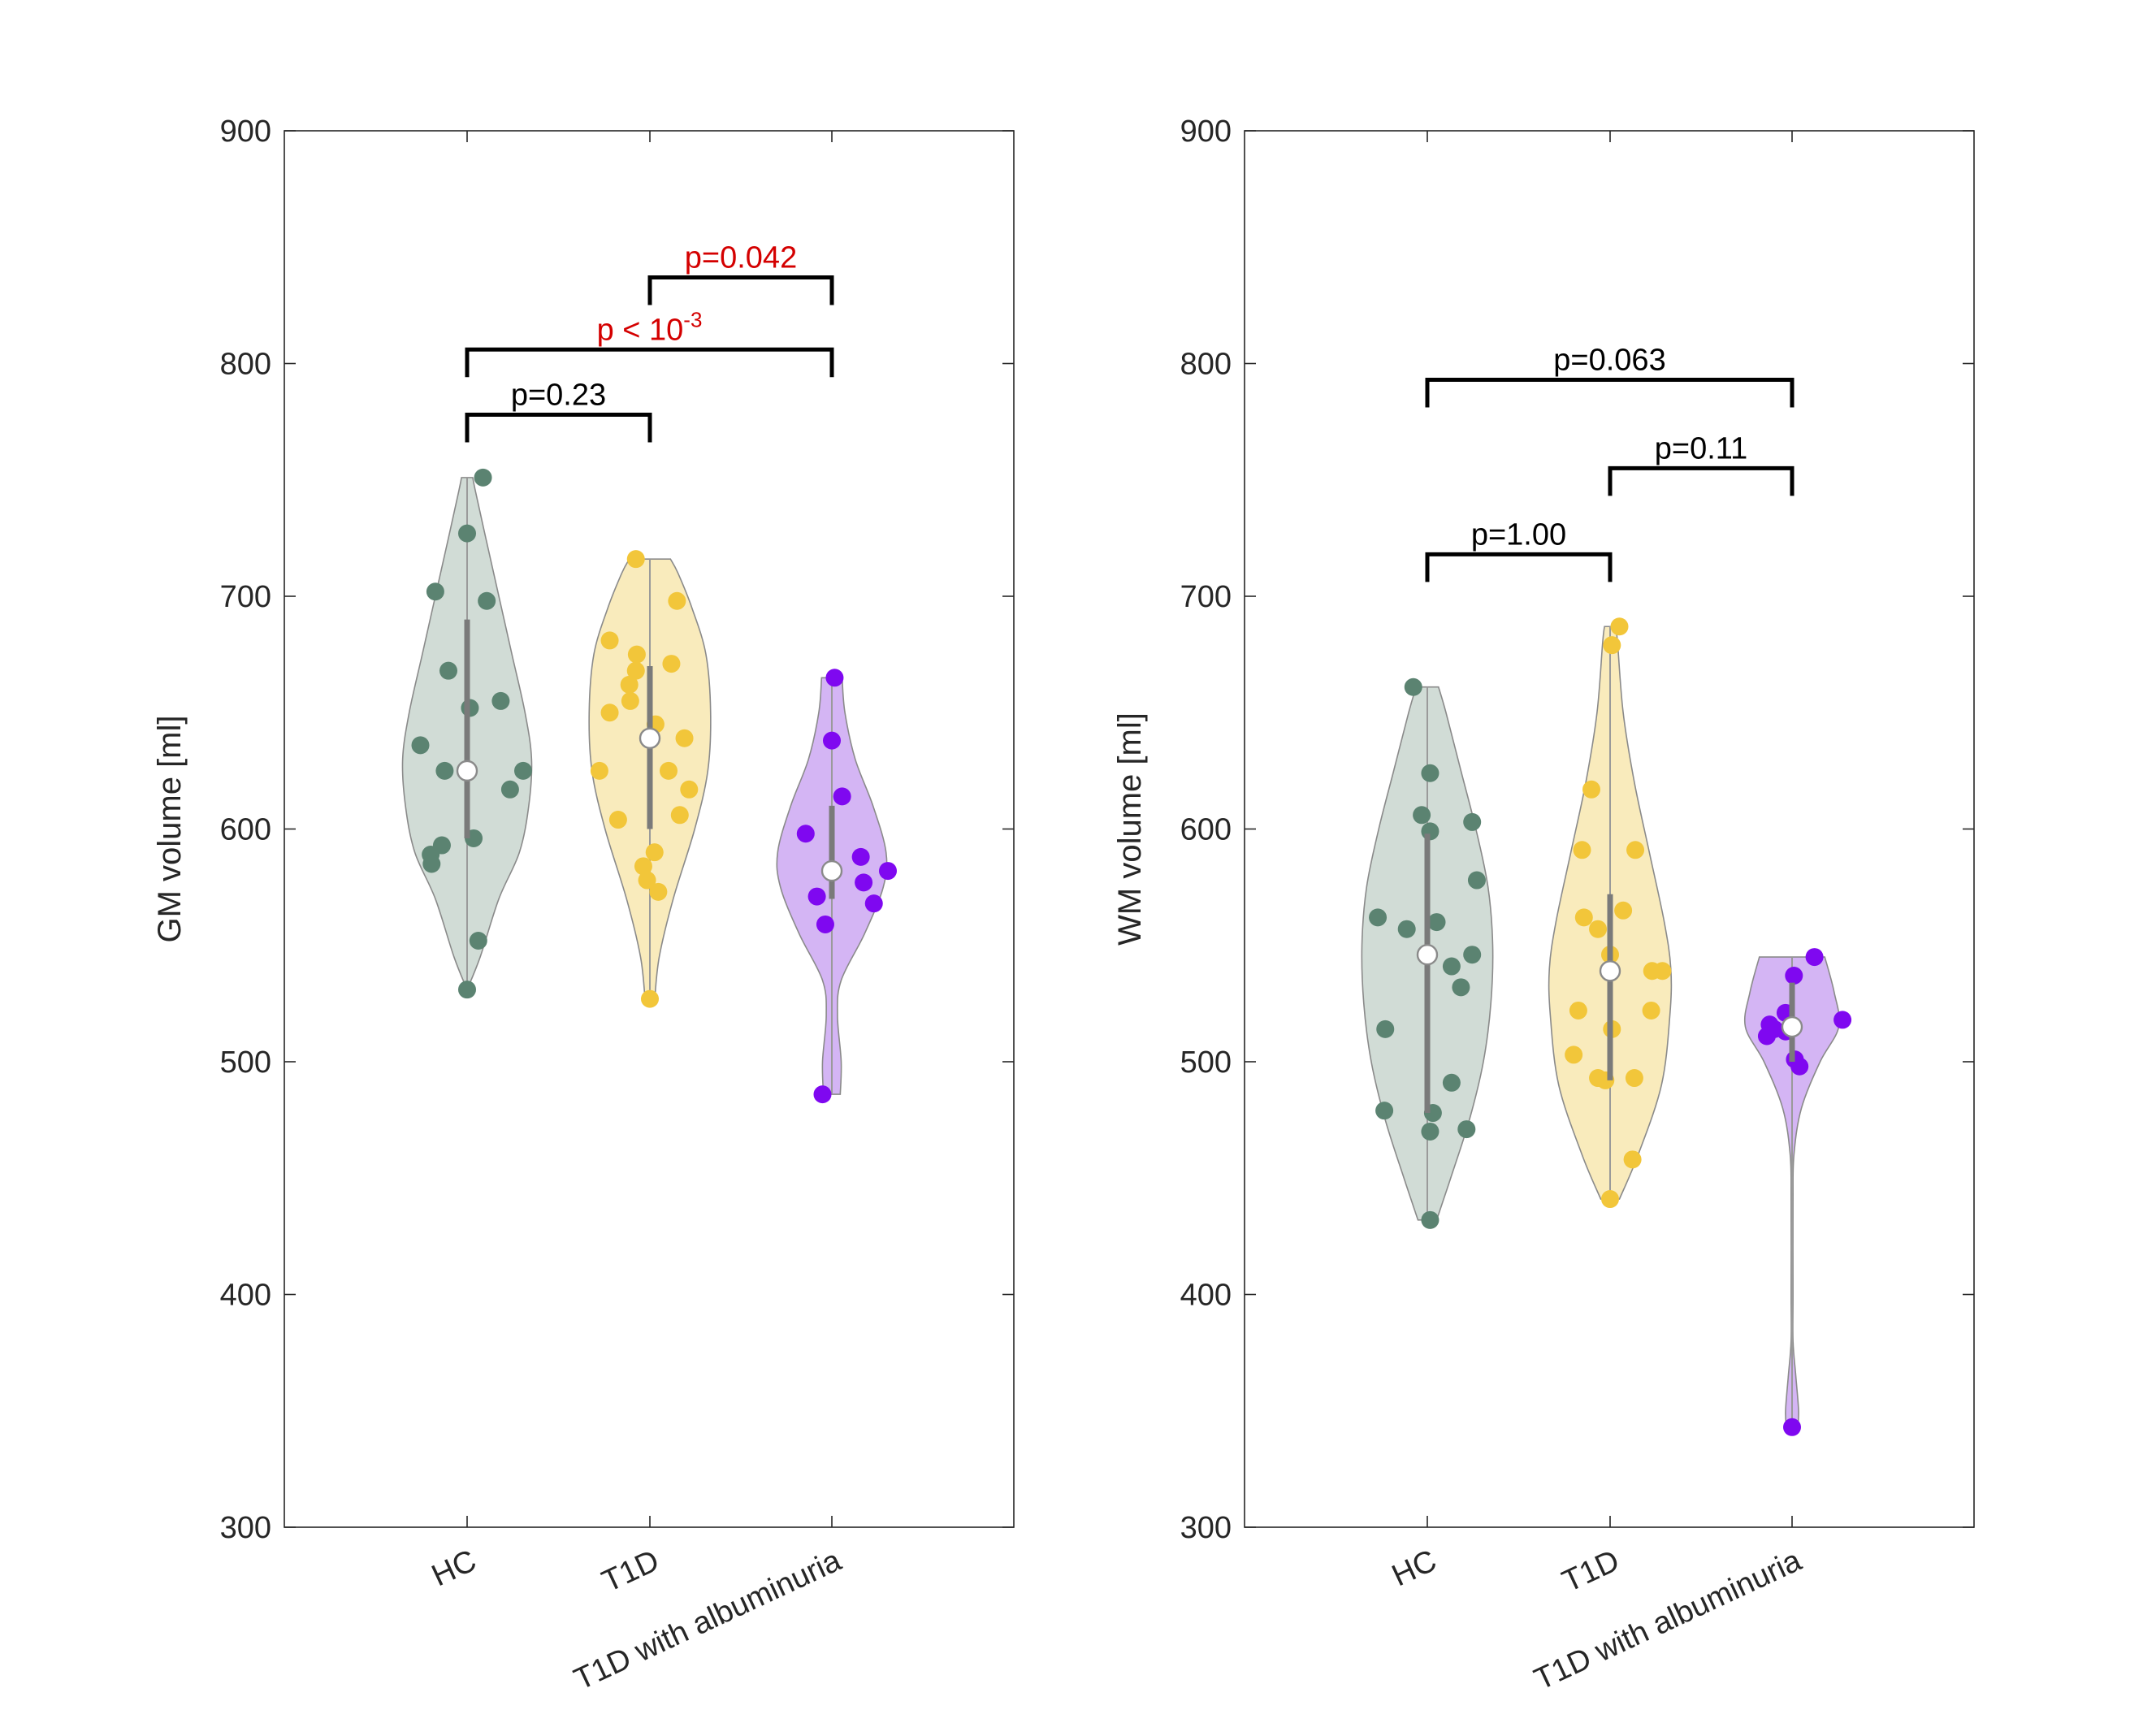 Image resolution: width=2156 pixels, height=1723 pixels. I want to click on p-value-label: p=1.00, so click(1519, 535).